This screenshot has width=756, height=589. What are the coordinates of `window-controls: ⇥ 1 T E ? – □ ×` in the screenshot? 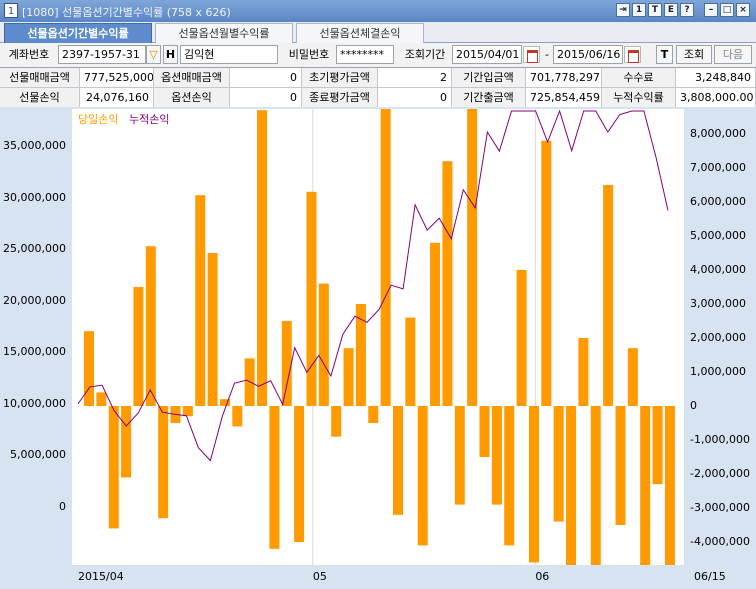 It's located at (683, 10).